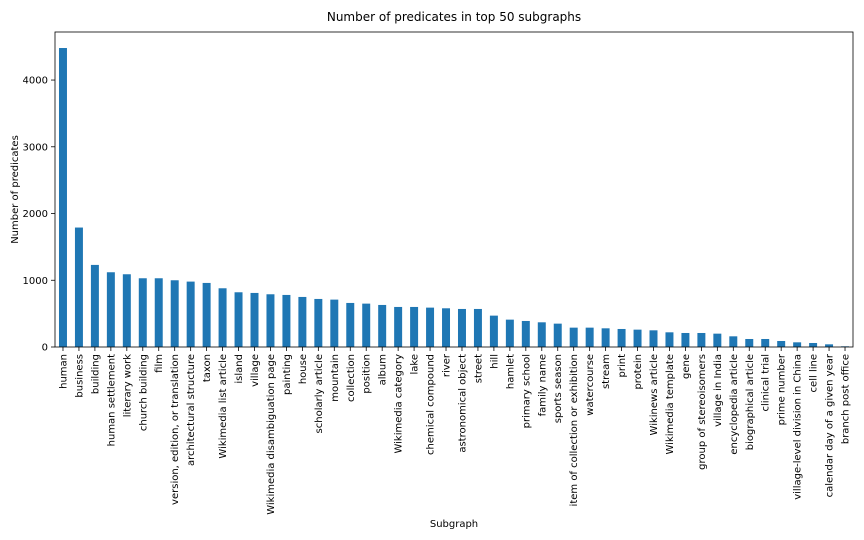 The height and width of the screenshot is (540, 864). Describe the element at coordinates (35, 281) in the screenshot. I see `y-tick-label: 1000` at that location.